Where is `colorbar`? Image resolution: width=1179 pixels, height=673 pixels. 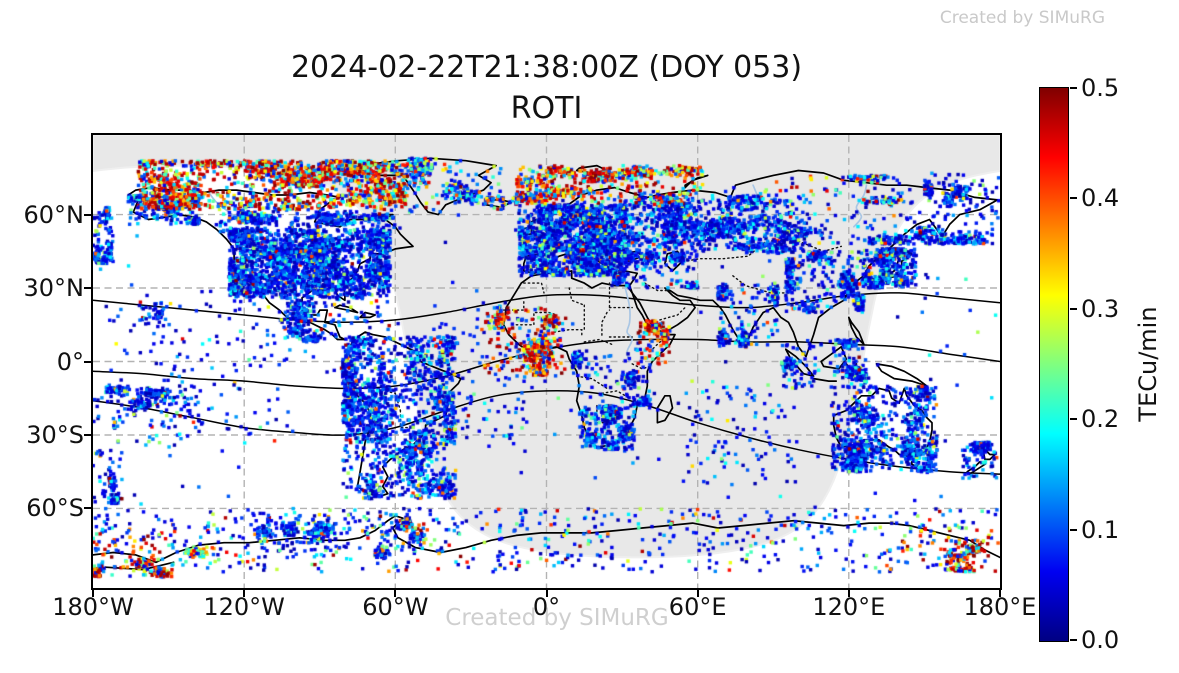 colorbar is located at coordinates (1054, 364).